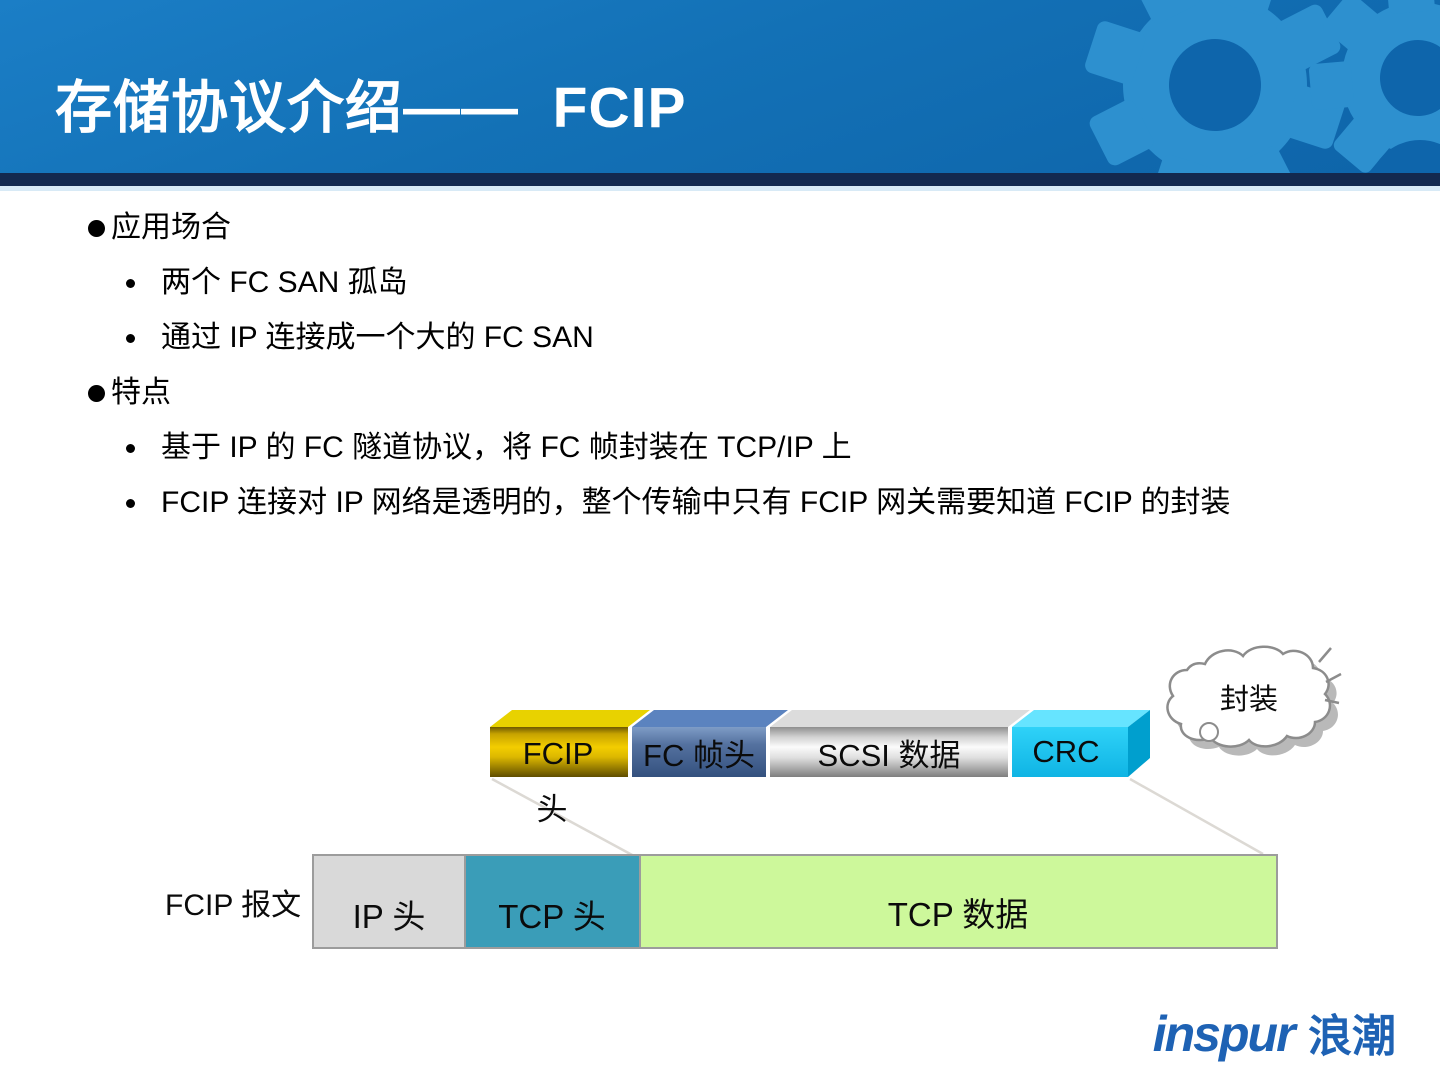 This screenshot has width=1440, height=1080. I want to click on tcp-header-segment, so click(552, 901).